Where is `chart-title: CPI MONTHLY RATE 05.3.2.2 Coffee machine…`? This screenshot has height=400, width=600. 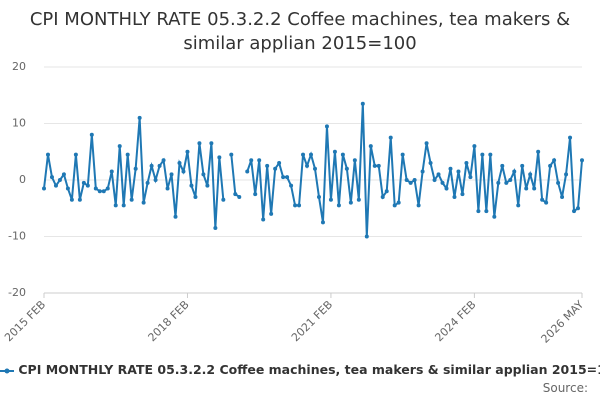 chart-title: CPI MONTHLY RATE 05.3.2.2 Coffee machine… is located at coordinates (300, 31).